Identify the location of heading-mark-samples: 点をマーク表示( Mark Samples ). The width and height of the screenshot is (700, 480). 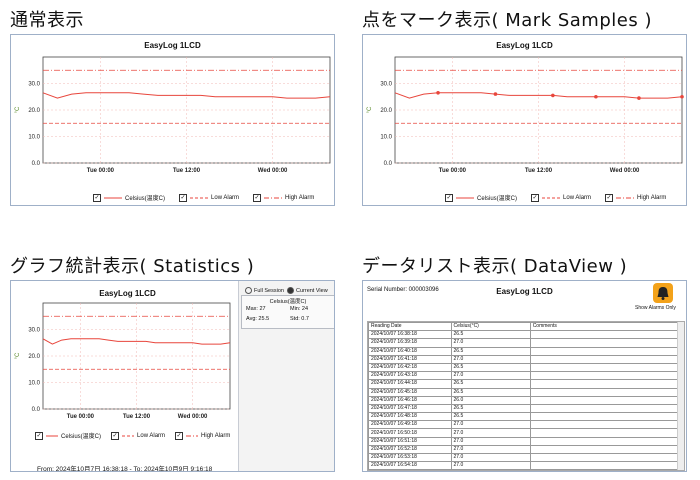
(507, 20).